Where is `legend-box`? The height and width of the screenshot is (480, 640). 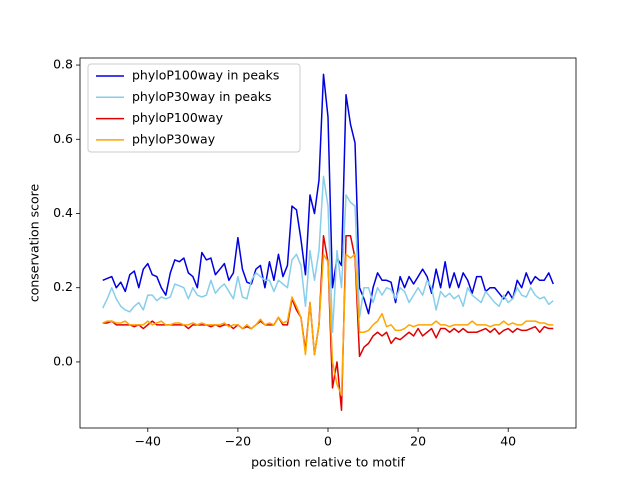
legend-box is located at coordinates (194, 108).